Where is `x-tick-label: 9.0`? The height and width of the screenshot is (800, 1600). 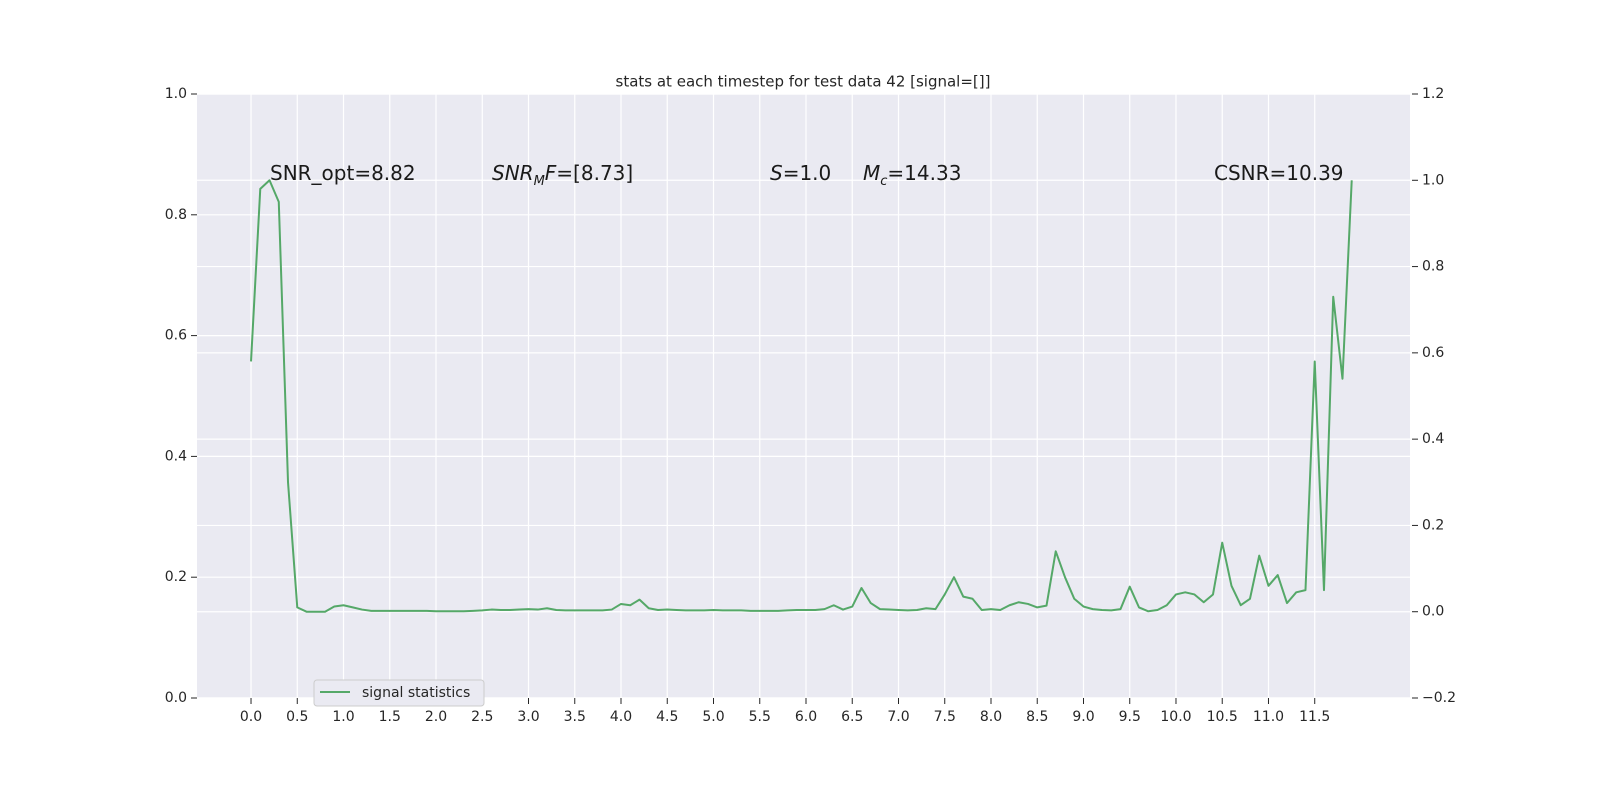
x-tick-label: 9.0 is located at coordinates (1083, 717).